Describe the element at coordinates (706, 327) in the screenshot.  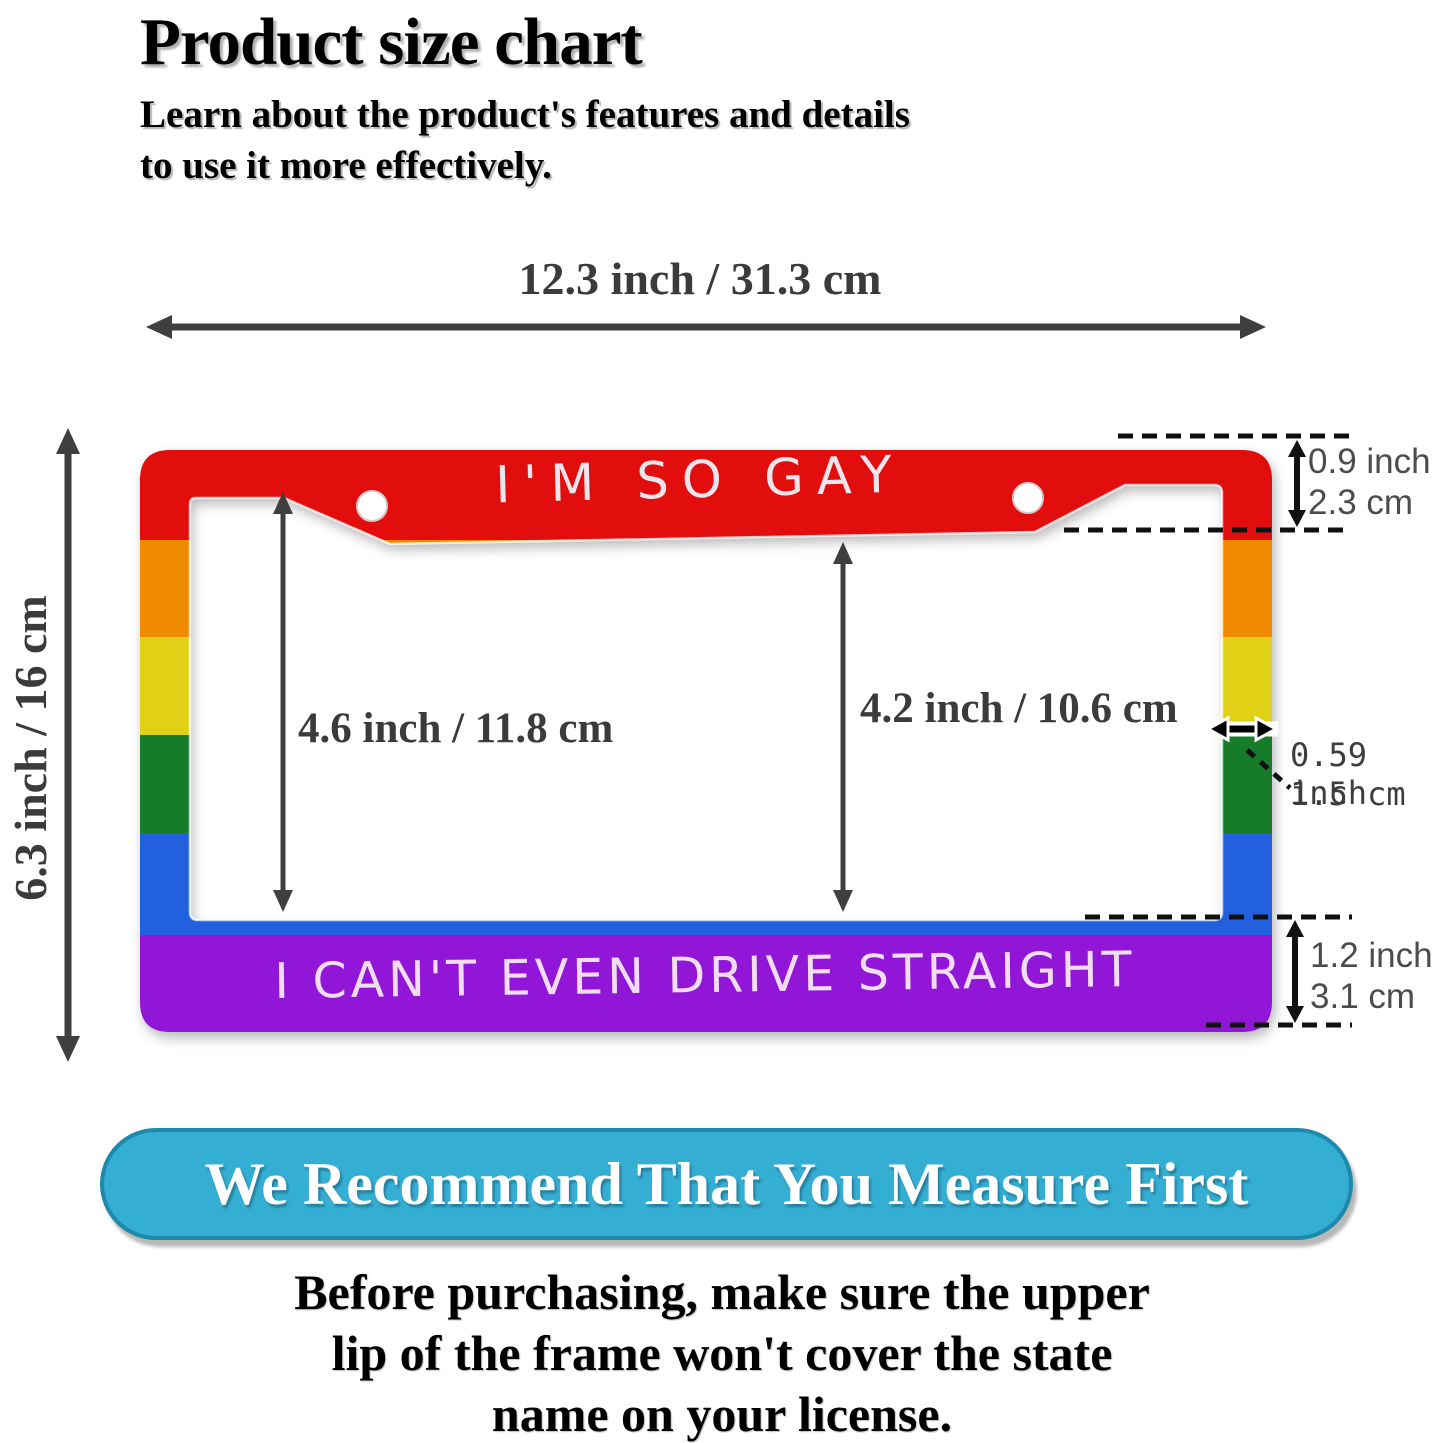
I see `width-dimension-arrow` at that location.